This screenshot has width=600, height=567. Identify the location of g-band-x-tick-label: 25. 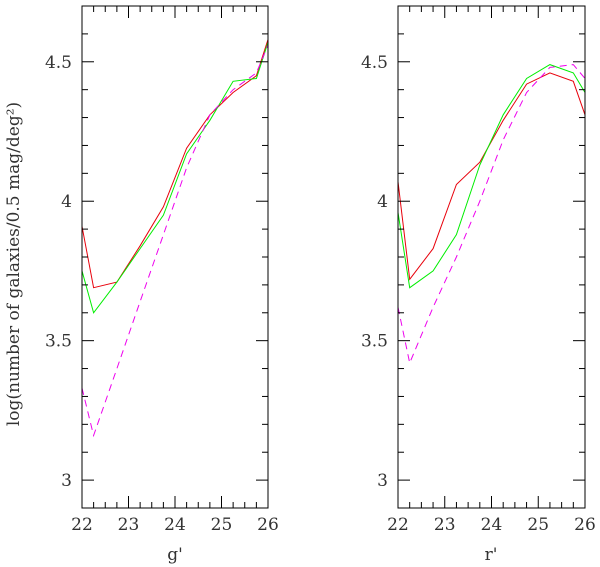
(222, 525).